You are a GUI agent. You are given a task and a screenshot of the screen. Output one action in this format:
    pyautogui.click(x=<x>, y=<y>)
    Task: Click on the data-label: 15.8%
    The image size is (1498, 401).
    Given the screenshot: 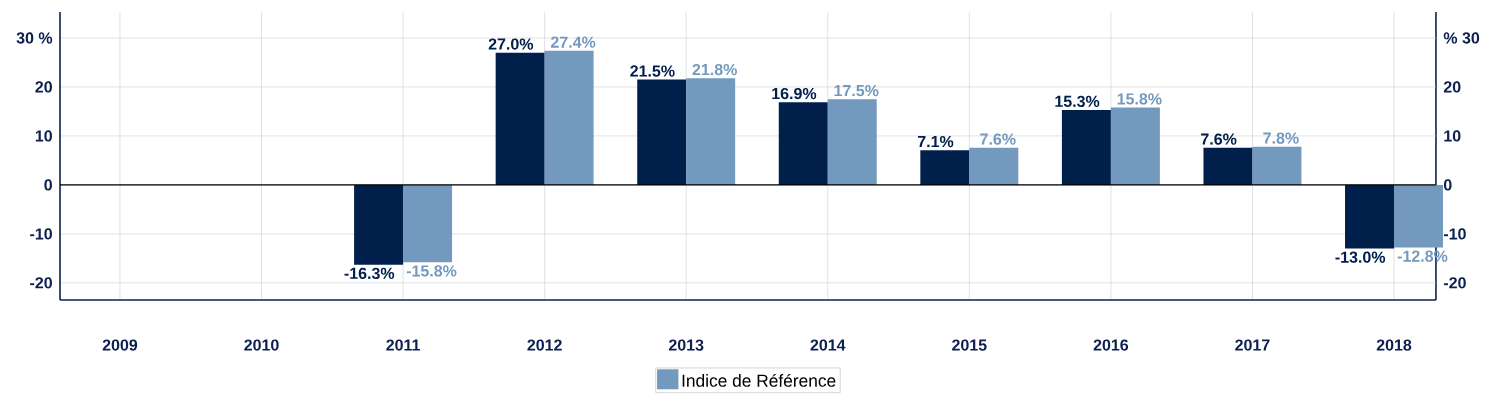 What is the action you would take?
    pyautogui.click(x=1139, y=99)
    